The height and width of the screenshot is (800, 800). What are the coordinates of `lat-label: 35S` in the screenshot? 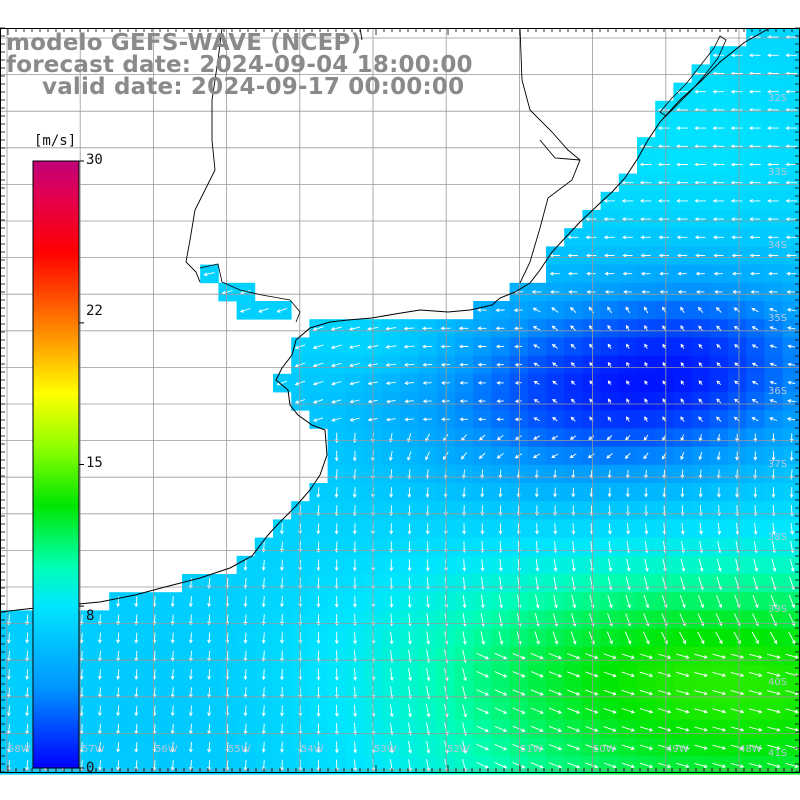 It's located at (778, 318).